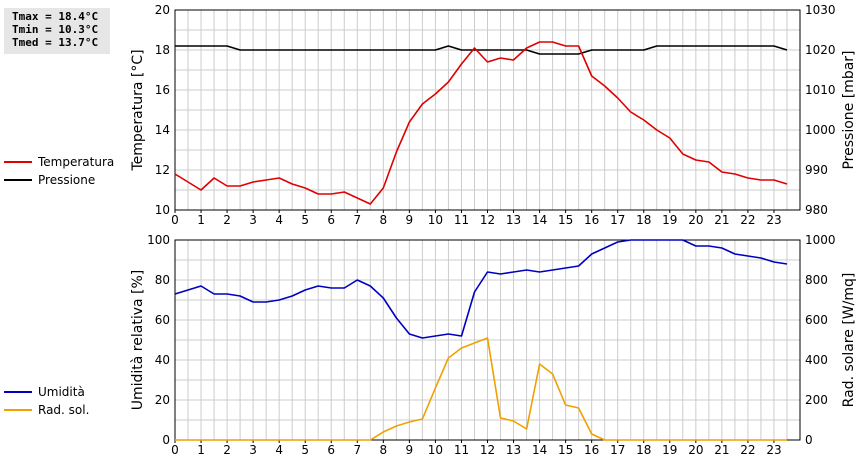  I want to click on y2-tick-label: 0, so click(809, 440).